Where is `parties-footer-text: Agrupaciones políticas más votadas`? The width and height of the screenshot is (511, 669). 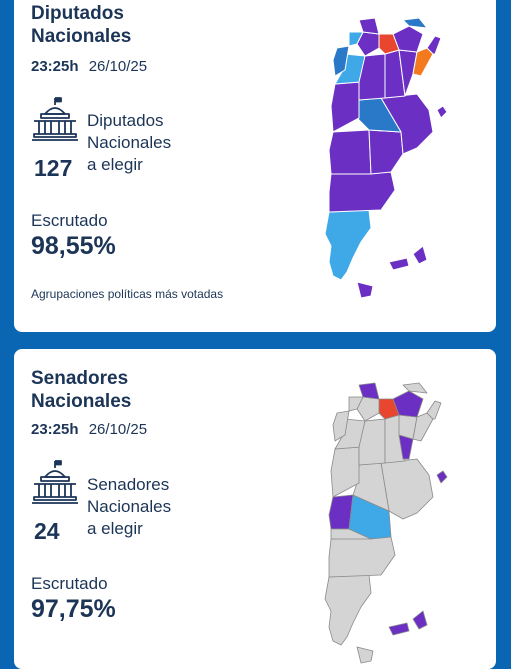 parties-footer-text: Agrupaciones políticas más votadas is located at coordinates (127, 294).